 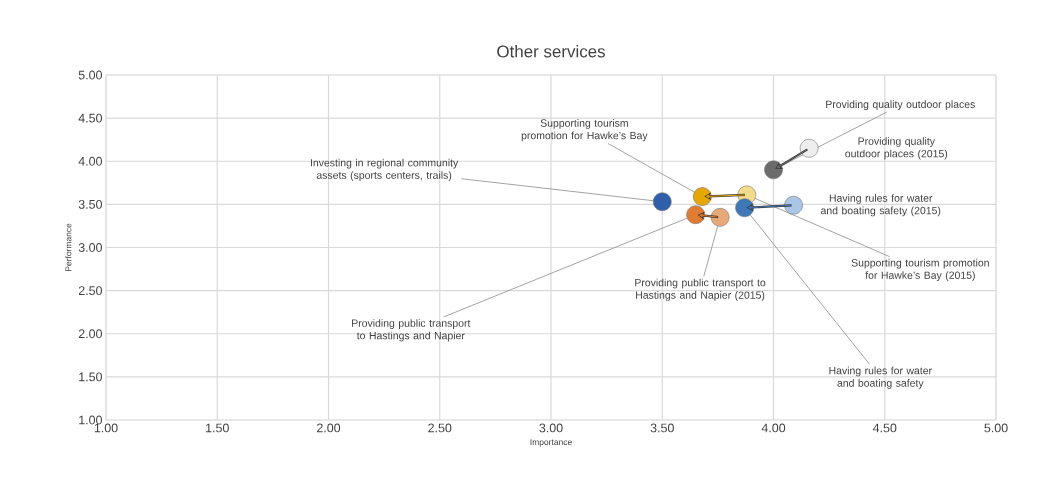 I want to click on text: Providing quality outdoor places (2015), so click(x=896, y=148).